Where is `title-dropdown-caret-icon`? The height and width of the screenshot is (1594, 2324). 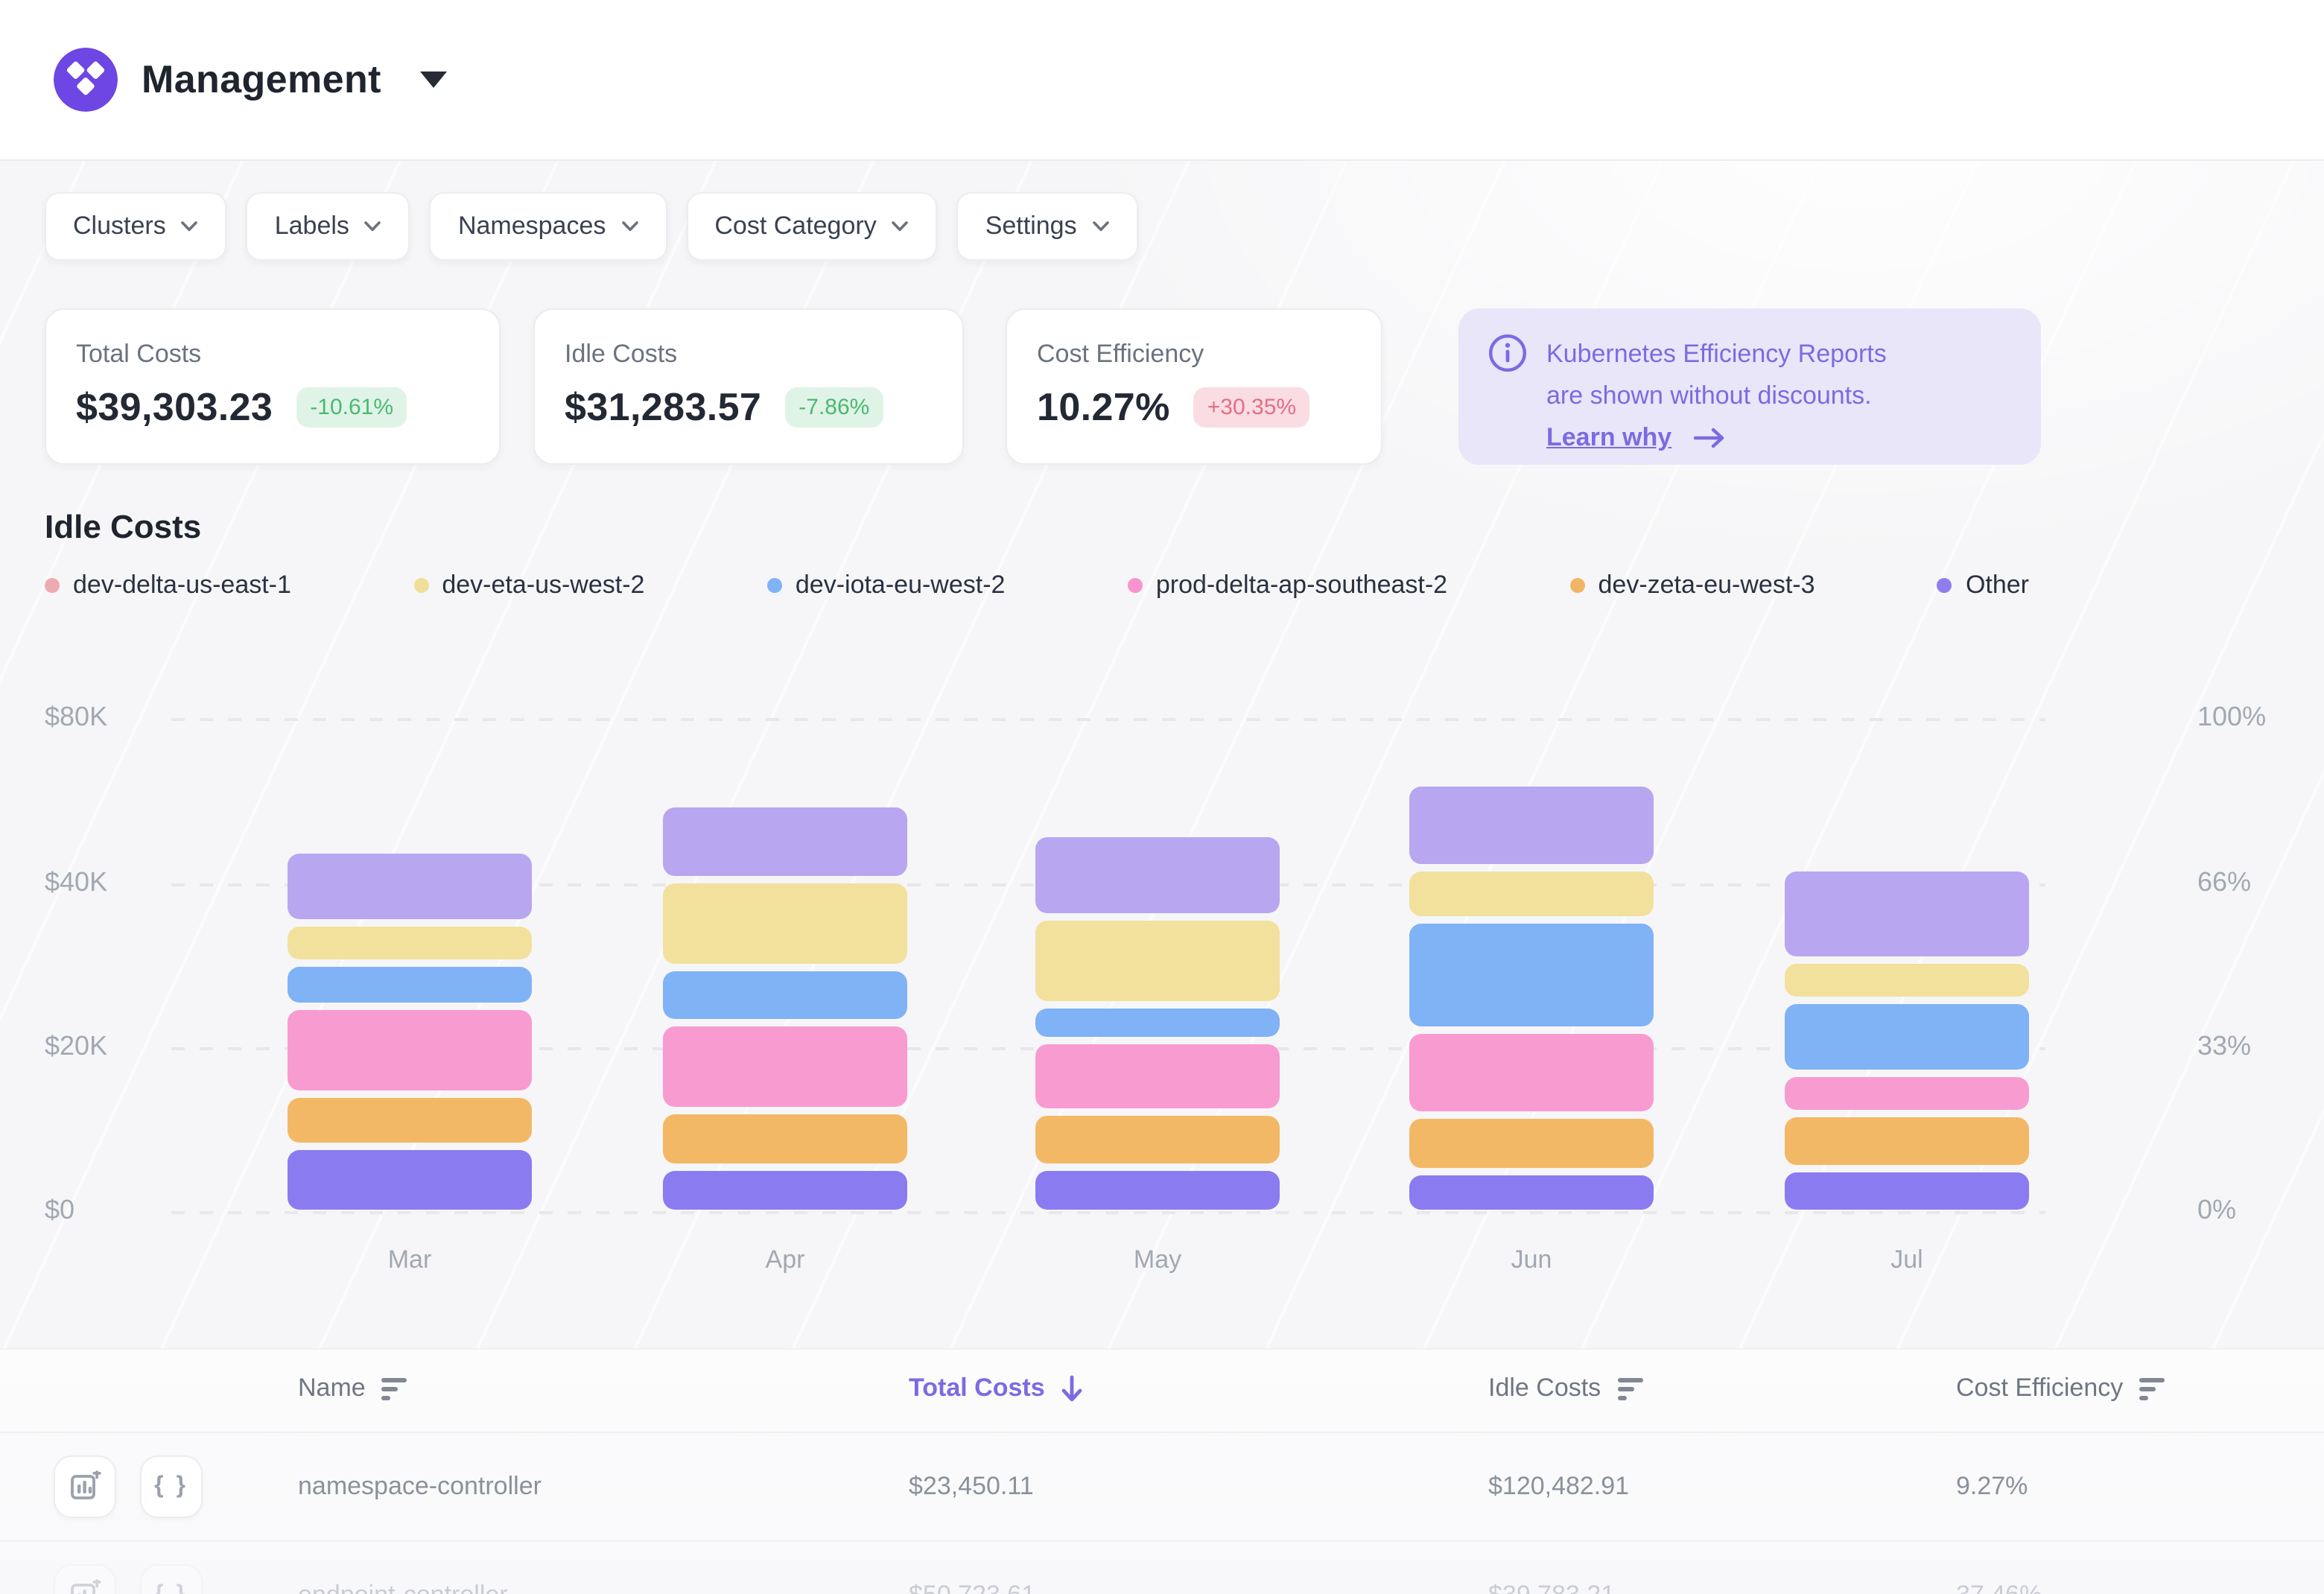
title-dropdown-caret-icon is located at coordinates (433, 80).